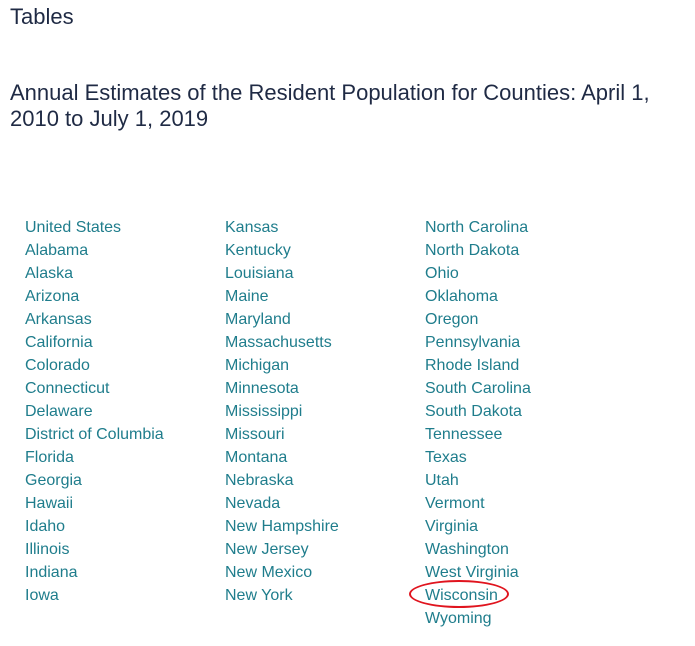 The image size is (695, 646). I want to click on state-list-item: Vermont, so click(478, 503).